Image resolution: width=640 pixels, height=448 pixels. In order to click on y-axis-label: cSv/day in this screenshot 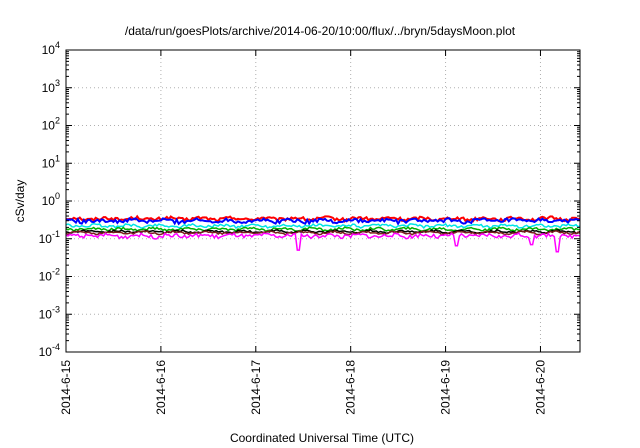, I will do `click(20, 201)`.